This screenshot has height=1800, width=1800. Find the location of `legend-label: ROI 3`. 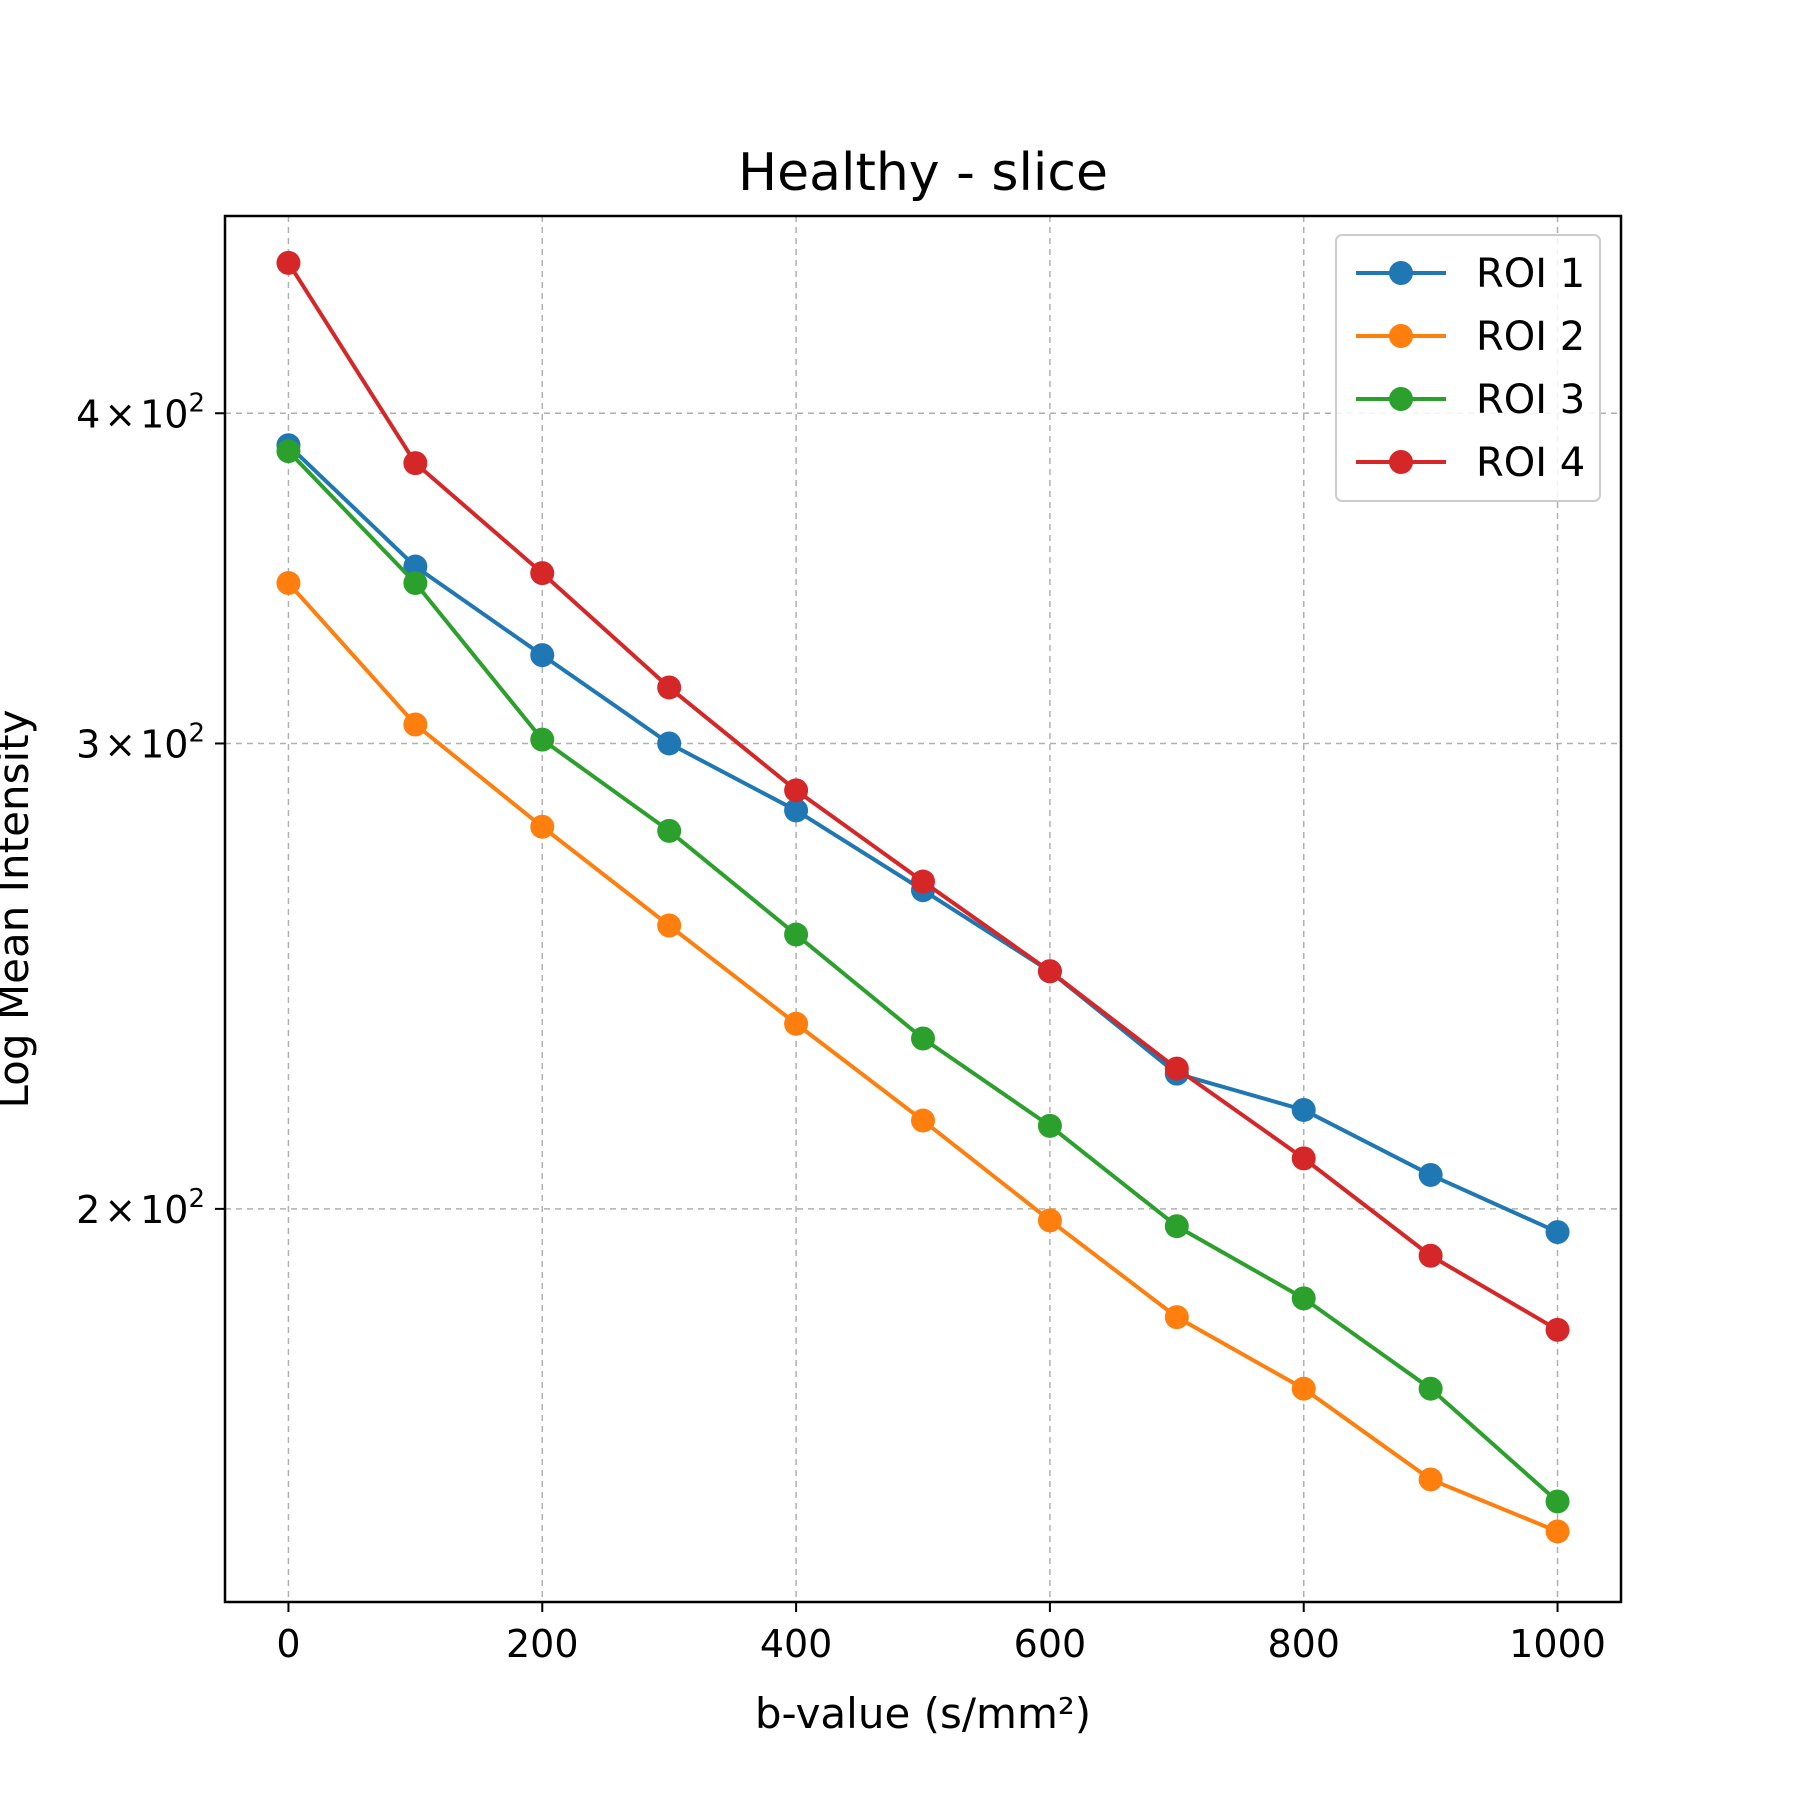

legend-label: ROI 3 is located at coordinates (1530, 400).